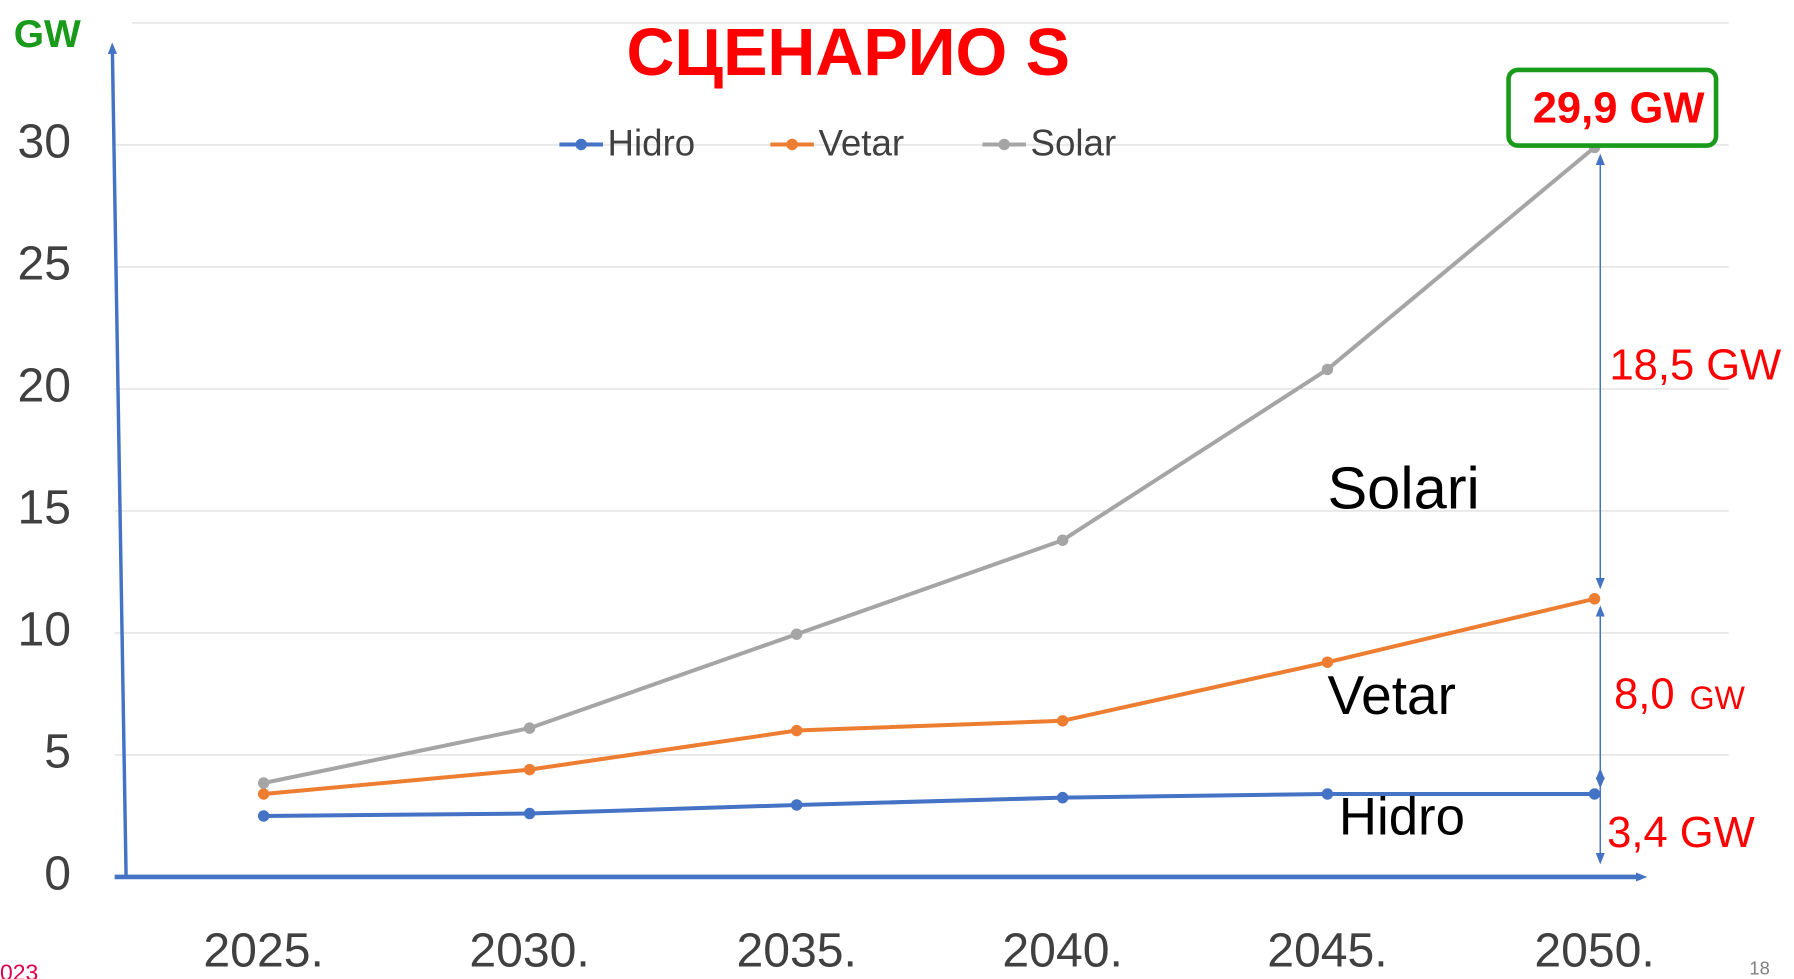 The image size is (1794, 979). What do you see at coordinates (19, 969) in the screenshot?
I see `footer: 023` at bounding box center [19, 969].